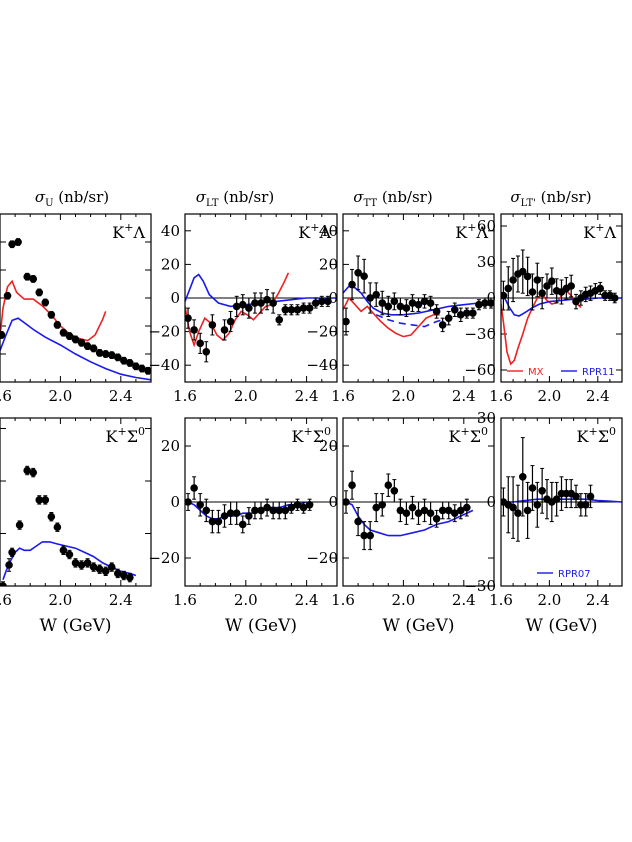  I want to click on panel-1-2: 1.6 2.0 2.4 −20 0 20 K+Σ0 W (GeV), so click(400, 526).